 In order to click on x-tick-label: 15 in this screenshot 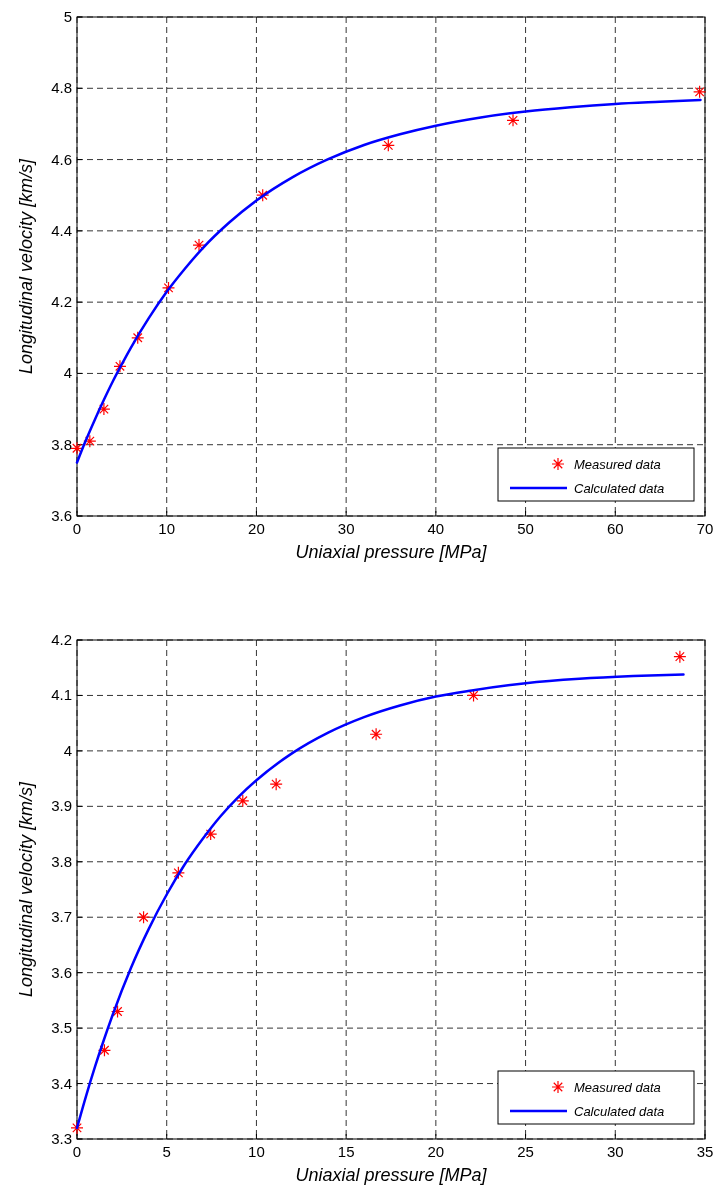, I will do `click(346, 1151)`.